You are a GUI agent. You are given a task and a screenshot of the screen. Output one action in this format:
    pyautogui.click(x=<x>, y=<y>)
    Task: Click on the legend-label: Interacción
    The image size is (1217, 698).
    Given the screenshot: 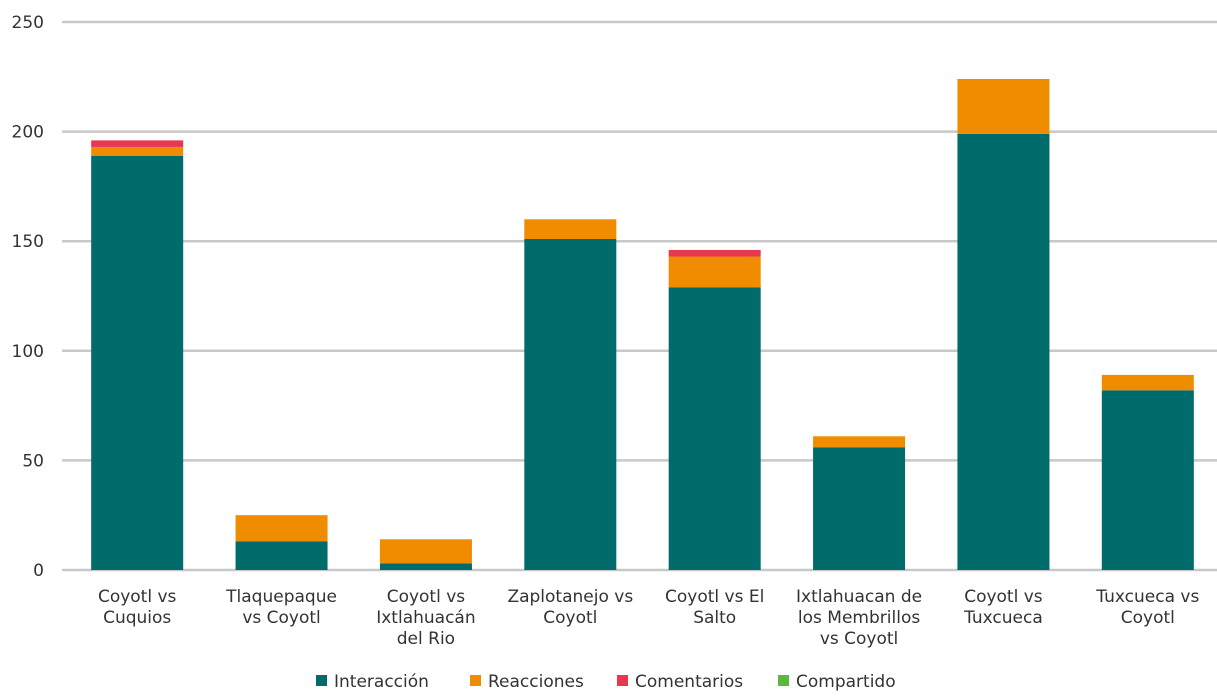 What is the action you would take?
    pyautogui.click(x=381, y=682)
    